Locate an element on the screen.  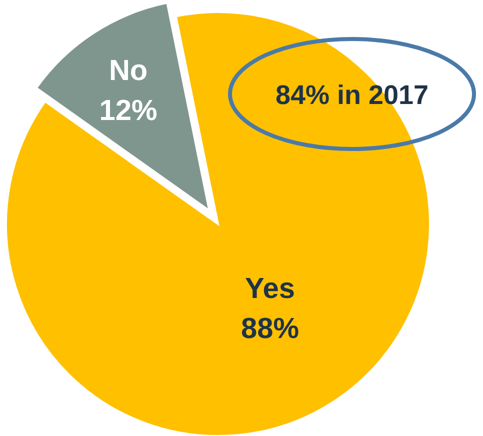
data-label: 88% is located at coordinates (270, 328).